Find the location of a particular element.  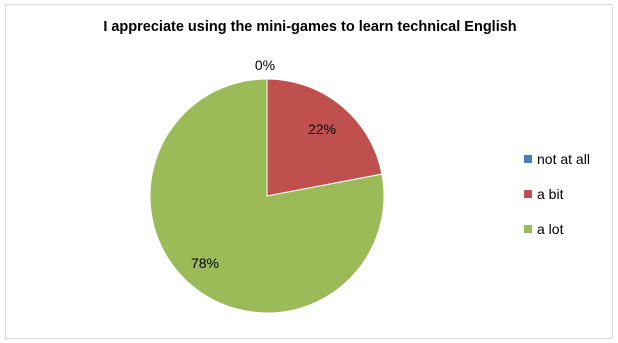

legend-item-a-bit: a bit is located at coordinates (557, 194).